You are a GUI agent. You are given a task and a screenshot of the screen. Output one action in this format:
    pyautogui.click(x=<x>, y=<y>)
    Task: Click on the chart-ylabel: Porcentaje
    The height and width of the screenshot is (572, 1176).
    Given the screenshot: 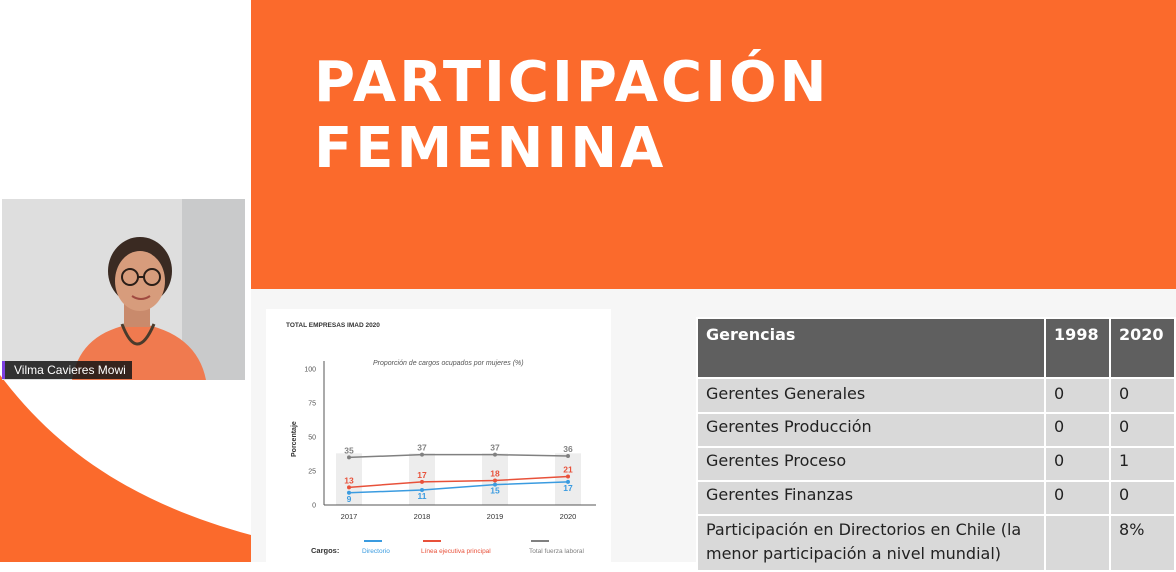 What is the action you would take?
    pyautogui.click(x=294, y=439)
    